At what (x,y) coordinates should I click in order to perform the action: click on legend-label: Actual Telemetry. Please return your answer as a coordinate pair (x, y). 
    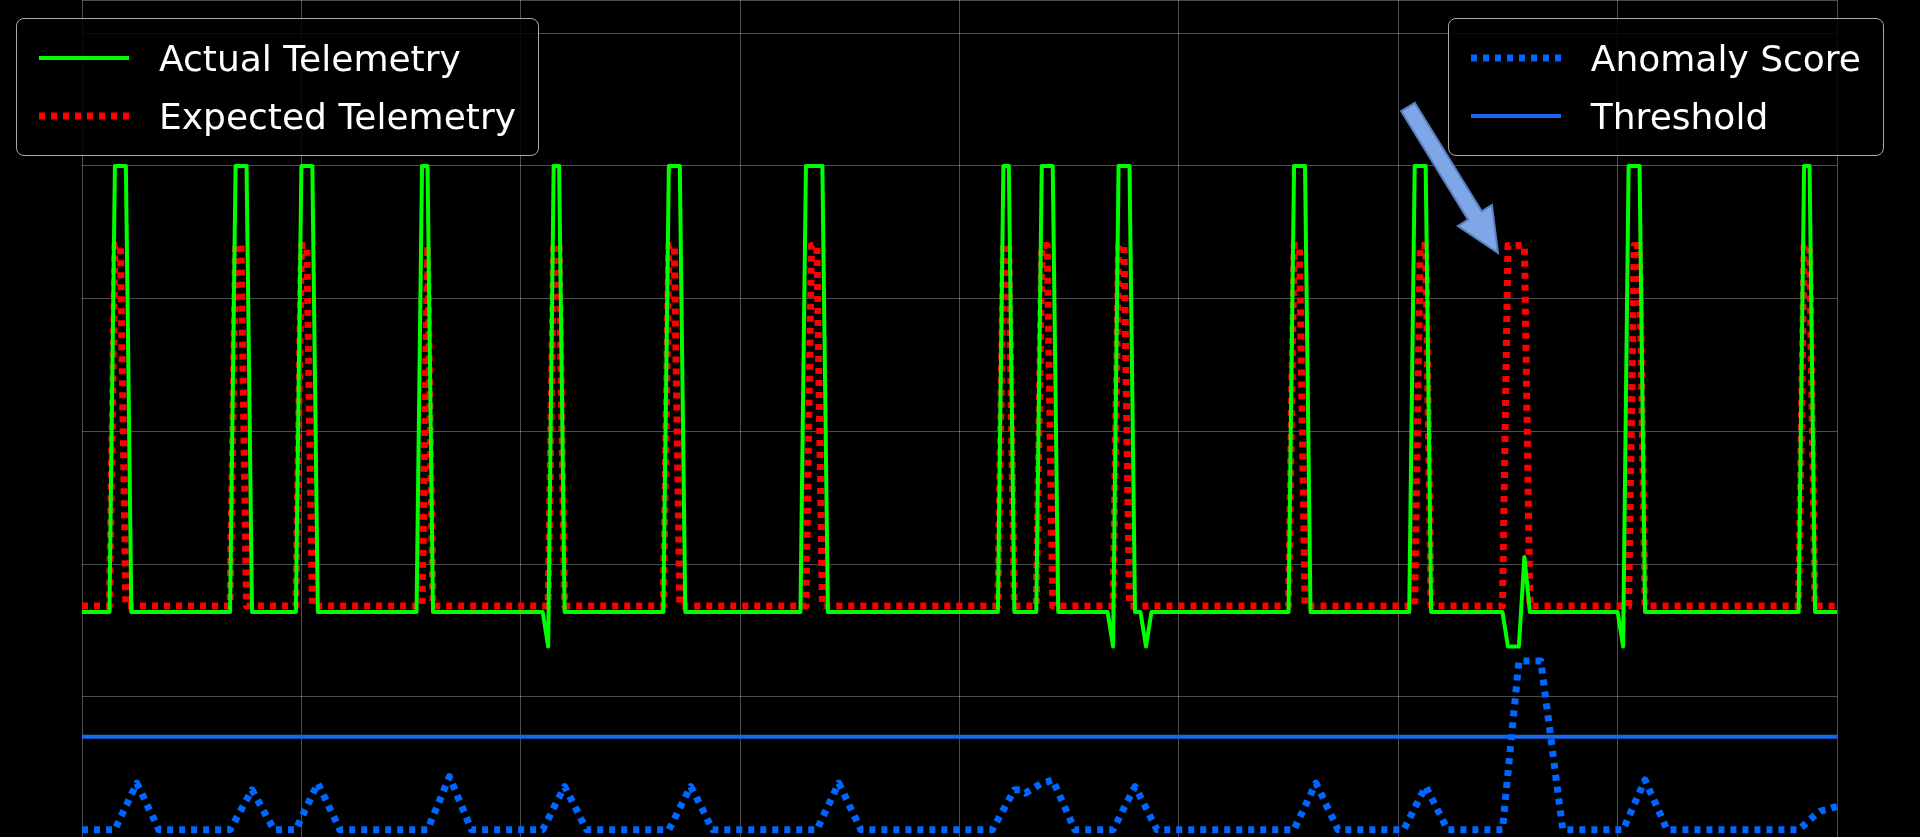
    Looking at the image, I should click on (310, 58).